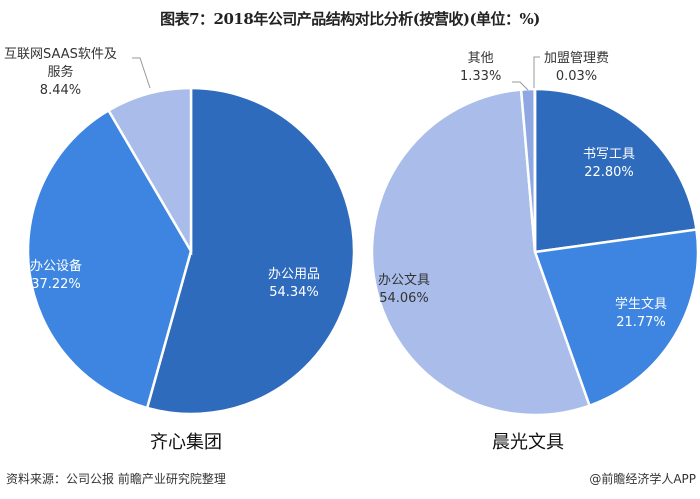 Image resolution: width=700 pixels, height=499 pixels. What do you see at coordinates (350, 19) in the screenshot?
I see `chart-title: 图表7：2018年公司产品结构对比分析(按营收)(单位：%)` at bounding box center [350, 19].